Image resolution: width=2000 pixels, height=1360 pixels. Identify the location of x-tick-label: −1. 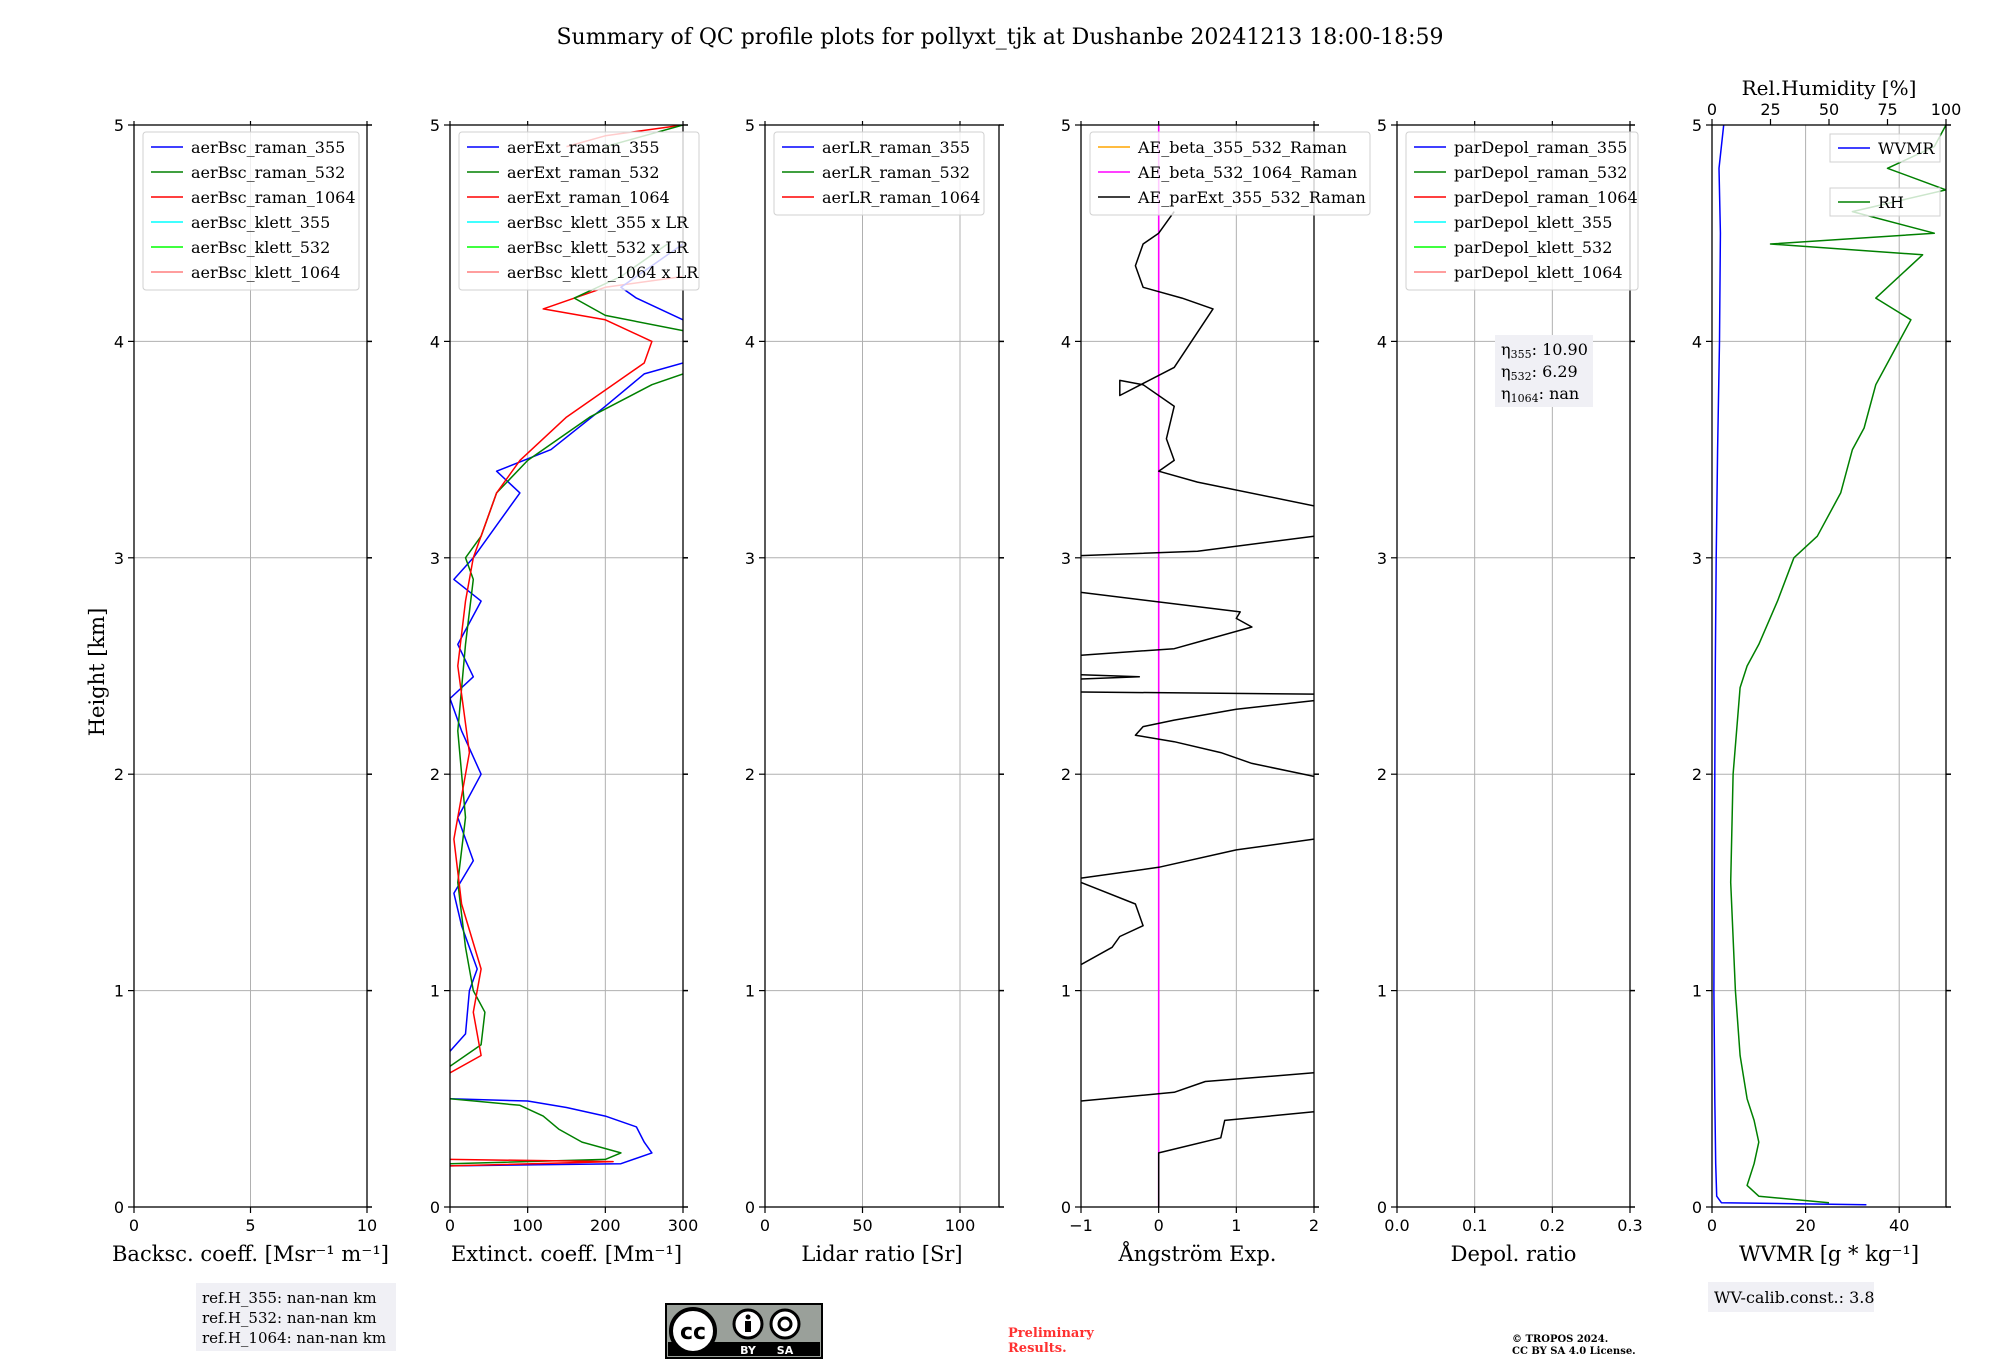
(1081, 1225).